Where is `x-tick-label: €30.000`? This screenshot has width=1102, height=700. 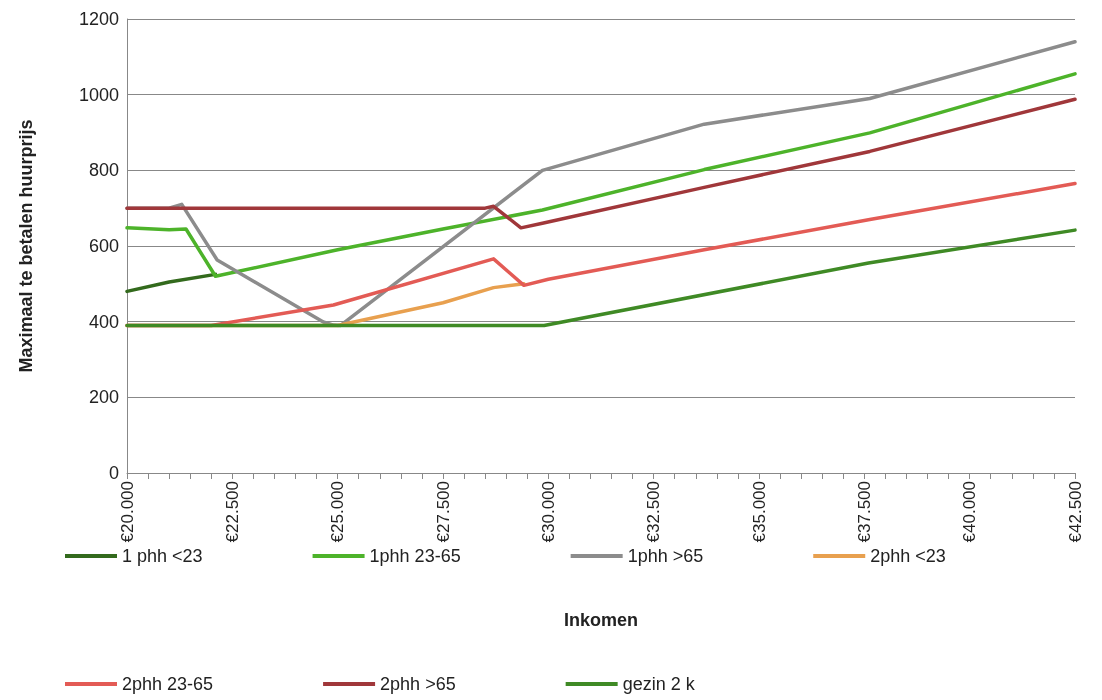
x-tick-label: €30.000 is located at coordinates (548, 512).